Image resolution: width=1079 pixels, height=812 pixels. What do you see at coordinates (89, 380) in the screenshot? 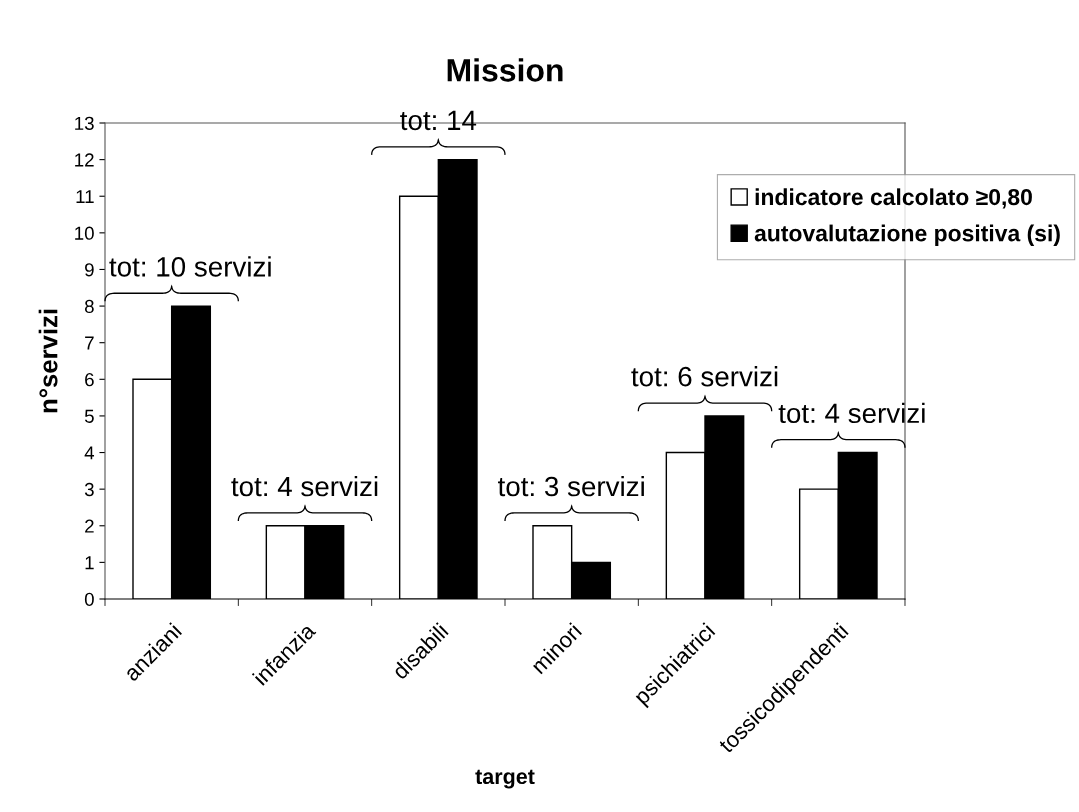
I see `y-tick-label: 6` at bounding box center [89, 380].